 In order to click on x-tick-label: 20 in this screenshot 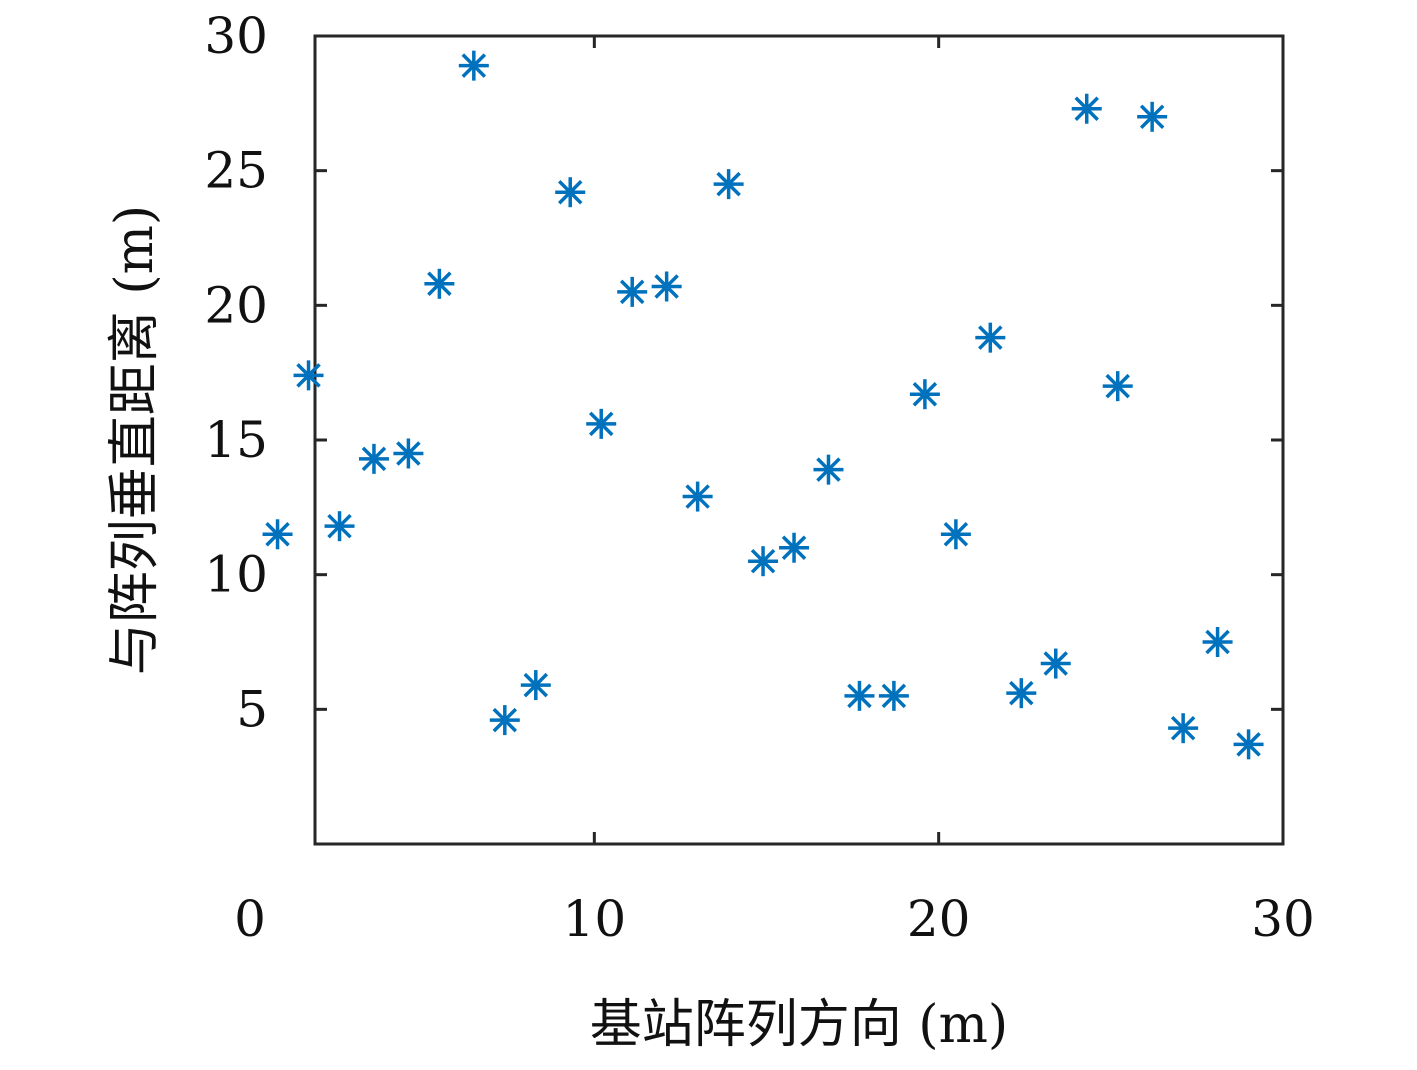, I will do `click(939, 919)`.